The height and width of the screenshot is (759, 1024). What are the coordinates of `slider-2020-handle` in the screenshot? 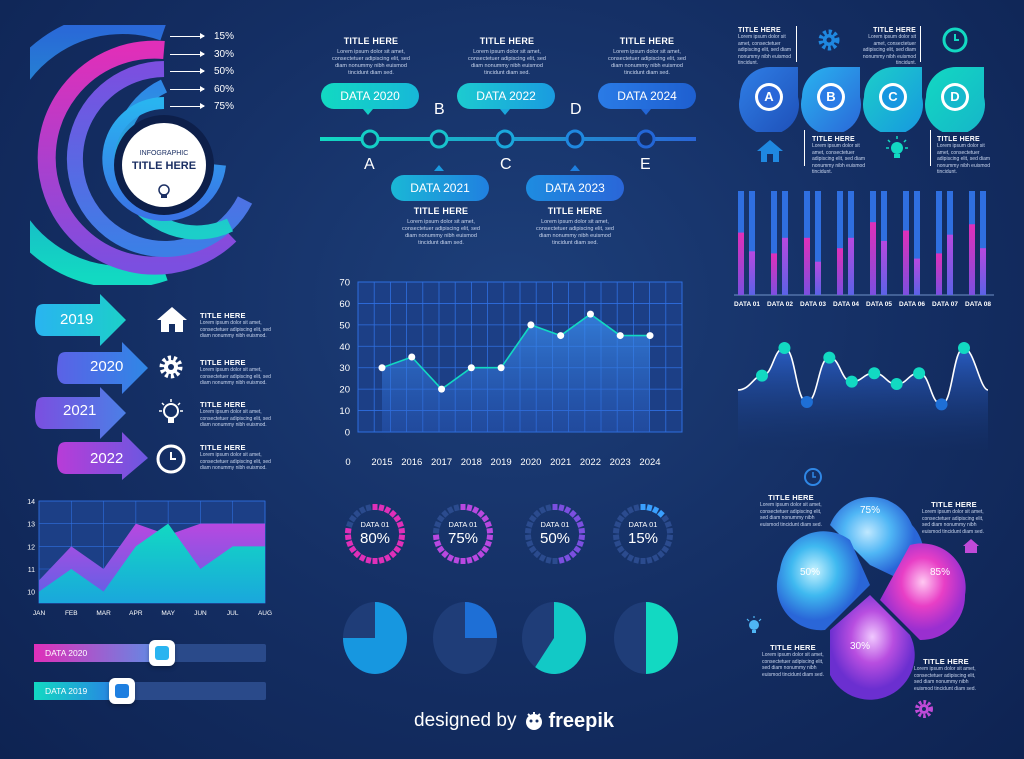 It's located at (161, 653).